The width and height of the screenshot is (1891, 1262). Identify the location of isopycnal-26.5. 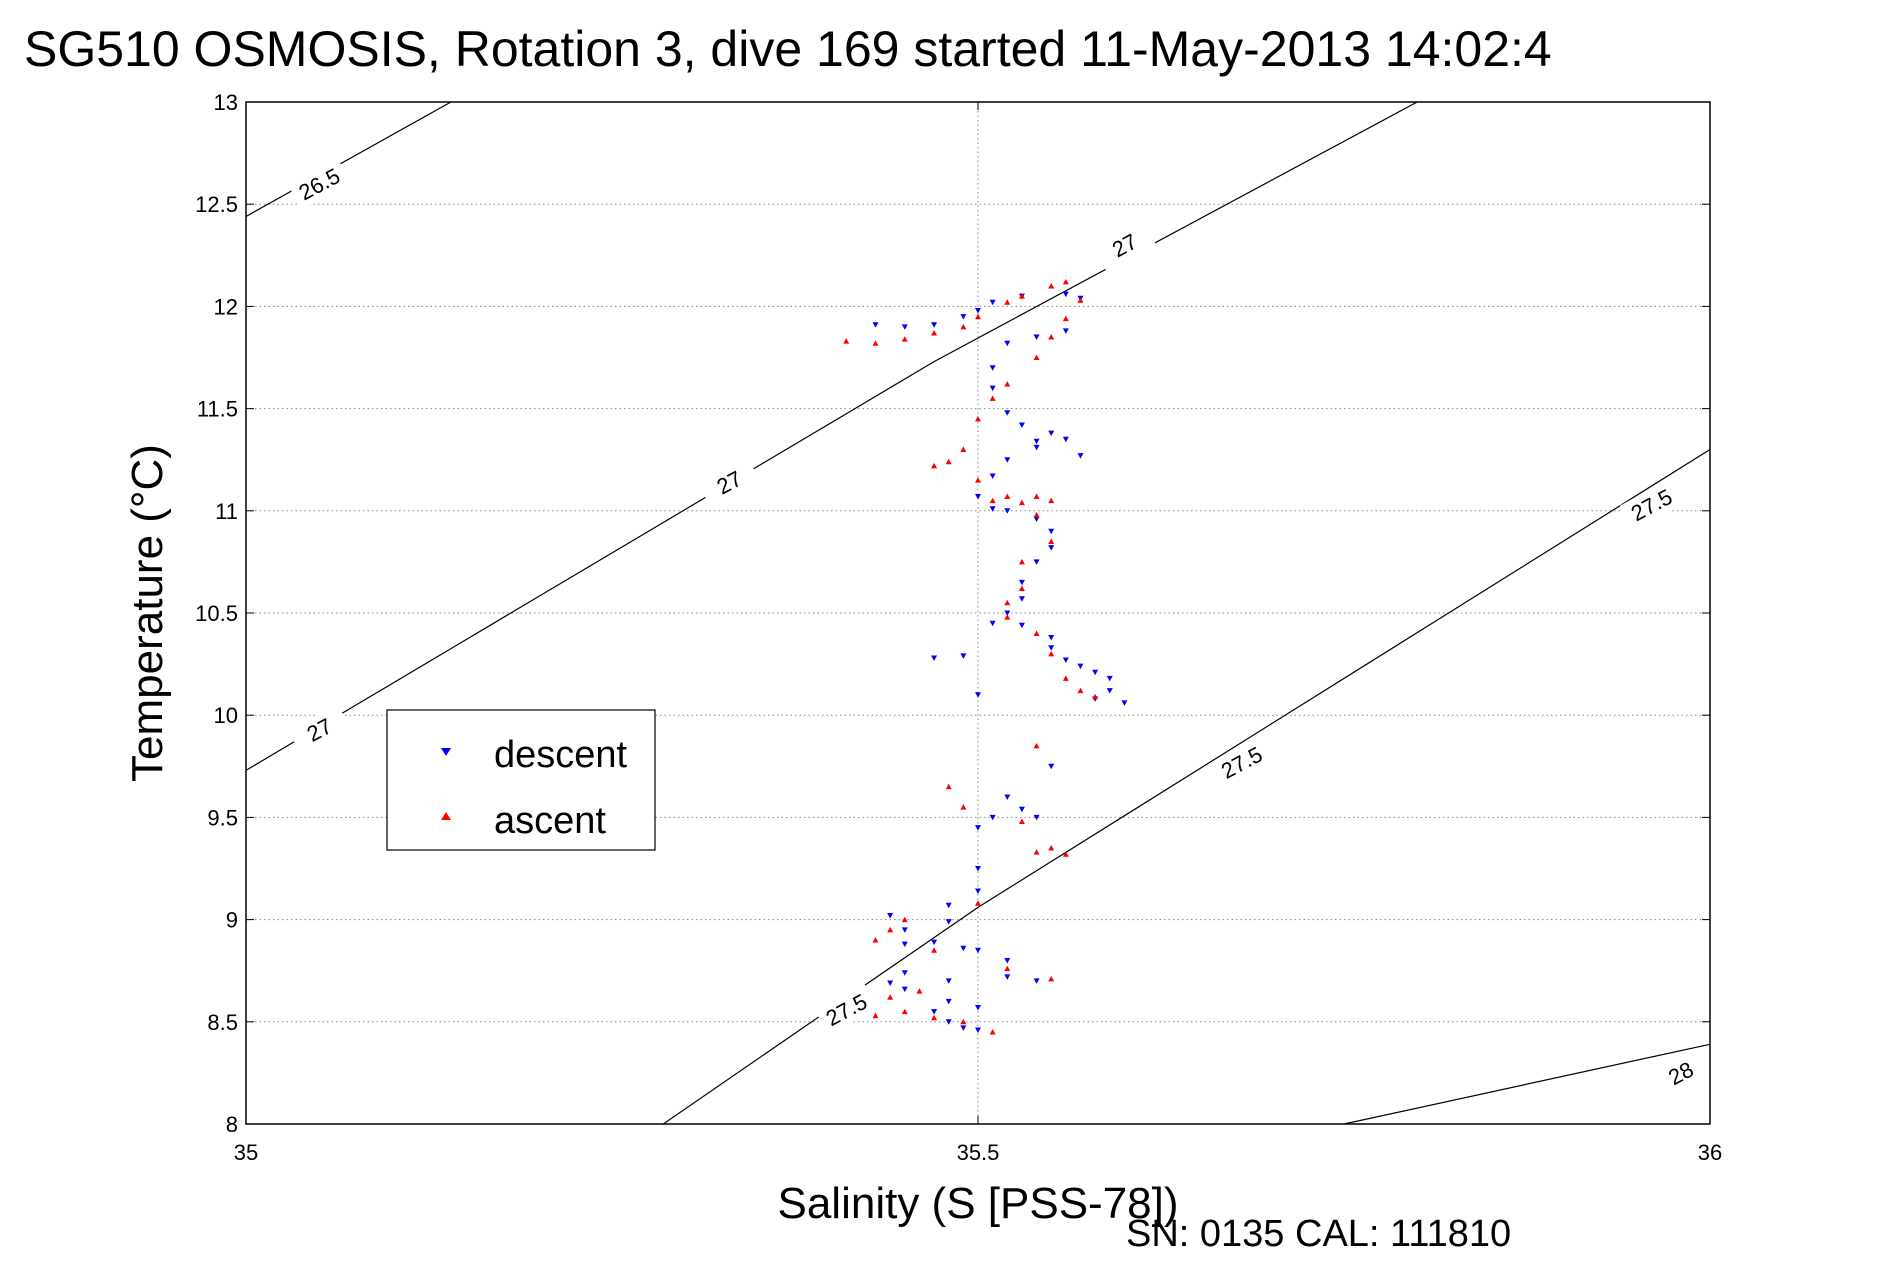
(348, 159).